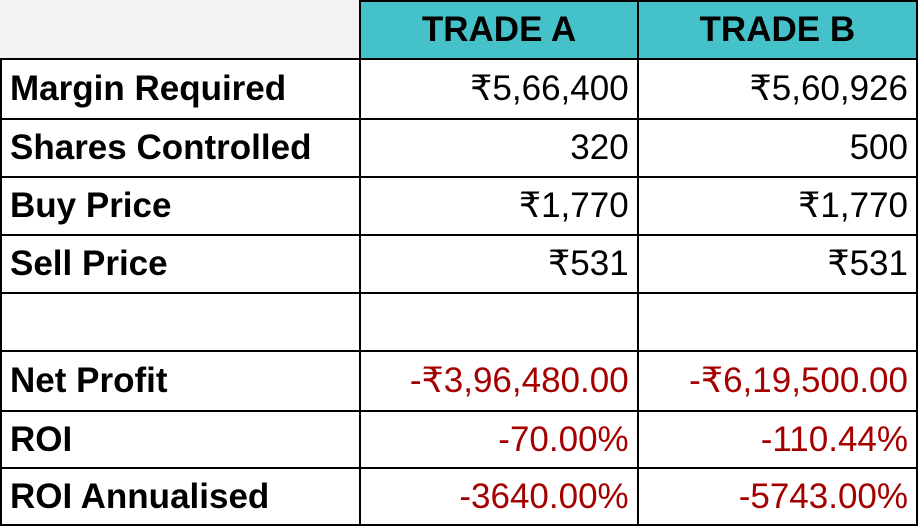  Describe the element at coordinates (499, 148) in the screenshot. I see `trade-a-value: 320` at that location.